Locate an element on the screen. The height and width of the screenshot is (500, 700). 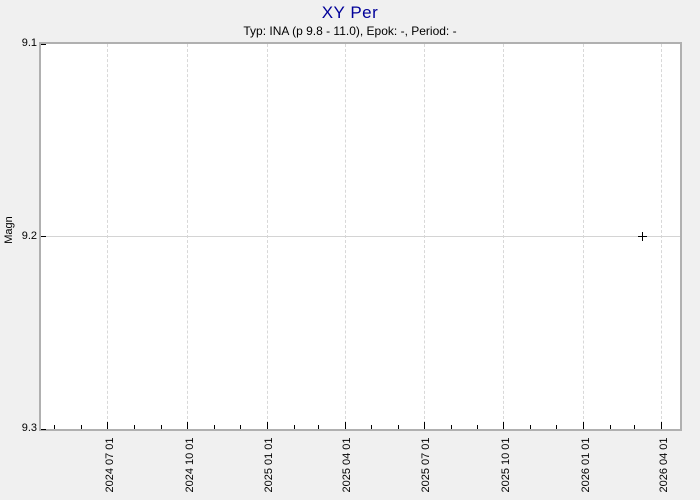
x-tick-label: 2024 07 01 is located at coordinates (109, 465).